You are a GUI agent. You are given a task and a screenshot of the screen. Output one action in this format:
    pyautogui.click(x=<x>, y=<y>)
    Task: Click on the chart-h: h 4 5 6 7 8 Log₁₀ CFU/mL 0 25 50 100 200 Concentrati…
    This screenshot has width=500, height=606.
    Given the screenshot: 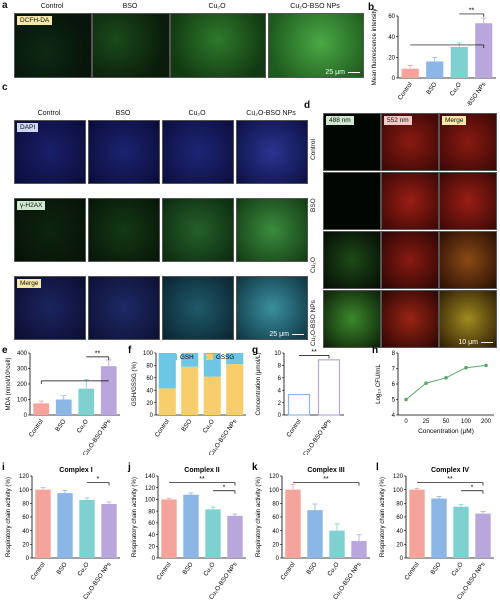 What is the action you would take?
    pyautogui.click(x=433, y=390)
    